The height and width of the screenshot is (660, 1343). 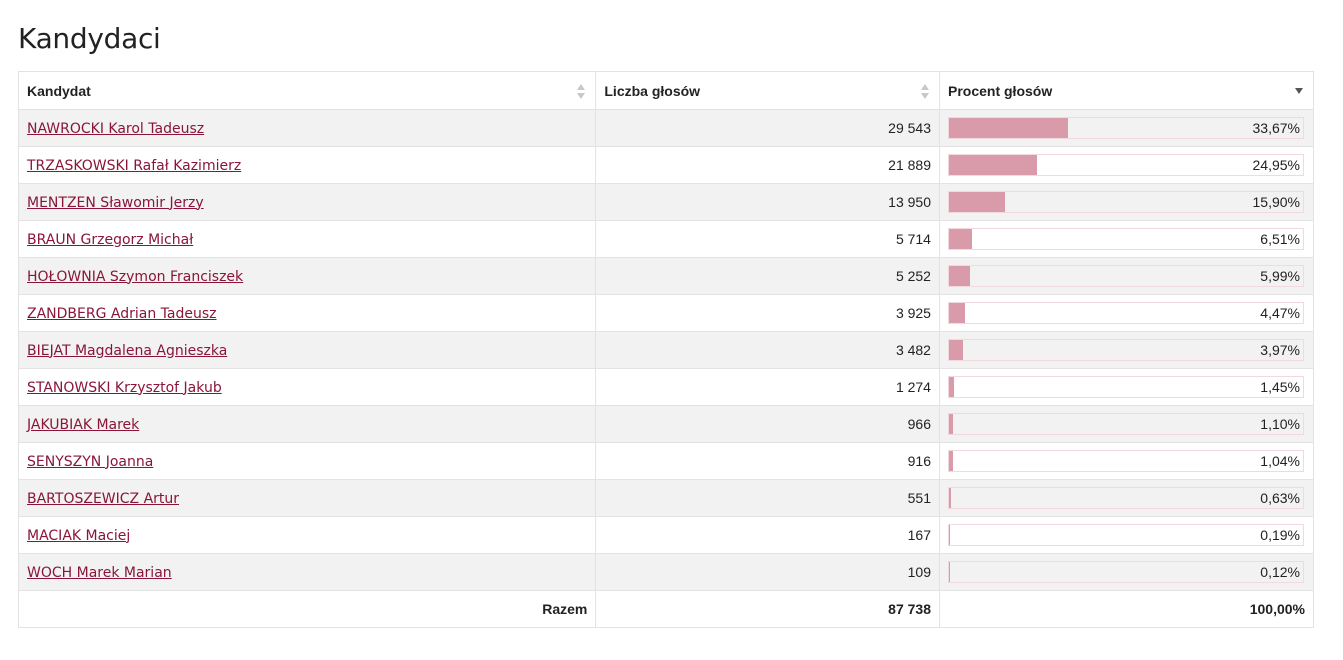 I want to click on table-row: TRZASKOWSKI Rafał Kazimierz 21 889 24,95%, so click(x=666, y=165).